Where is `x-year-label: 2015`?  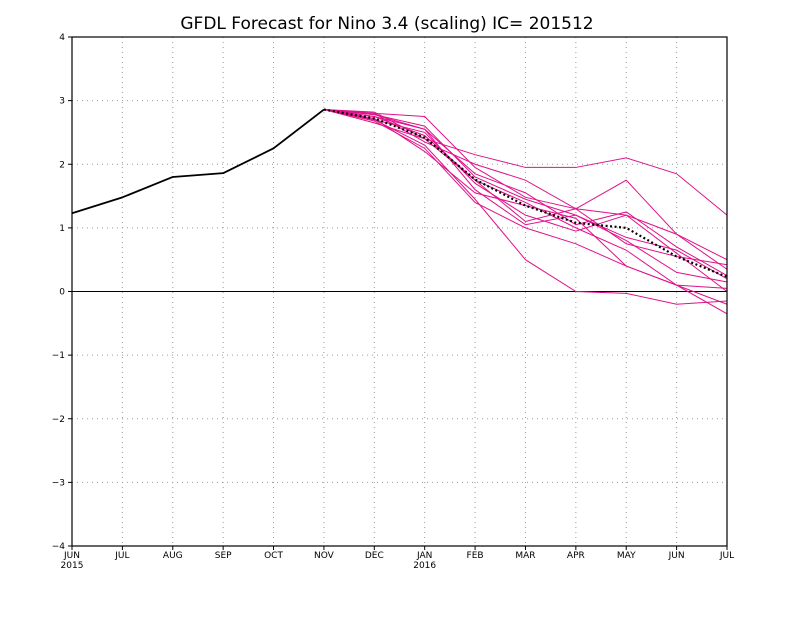
x-year-label: 2015 is located at coordinates (72, 566).